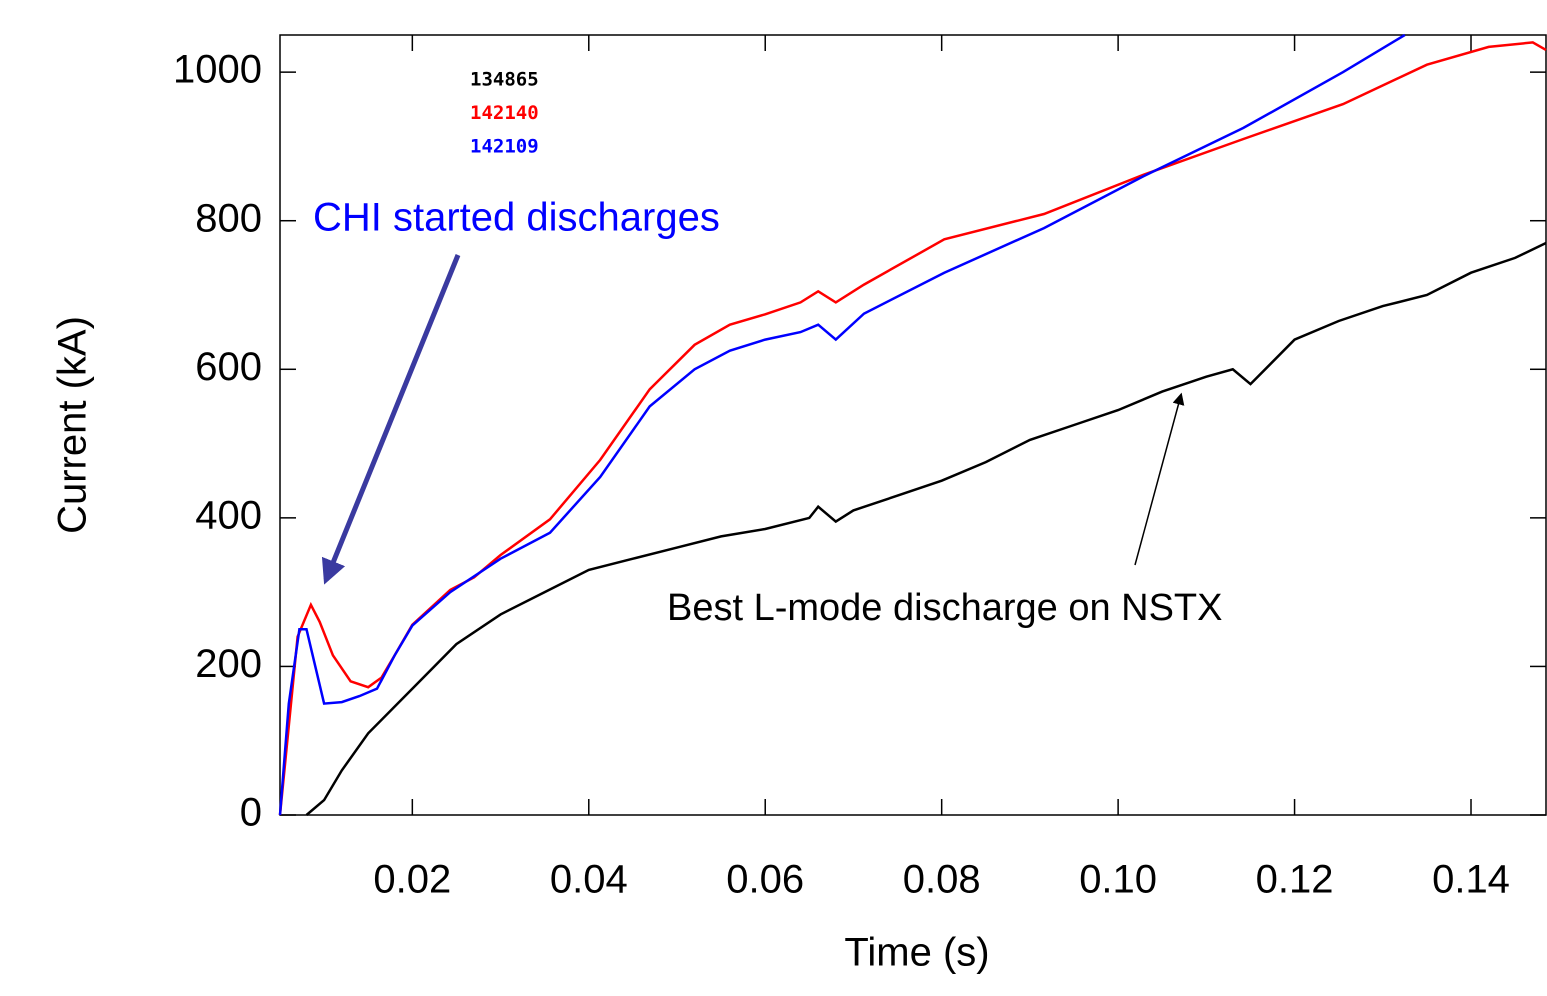 This screenshot has width=1547, height=996. What do you see at coordinates (504, 147) in the screenshot?
I see `legend-entry: 142109` at bounding box center [504, 147].